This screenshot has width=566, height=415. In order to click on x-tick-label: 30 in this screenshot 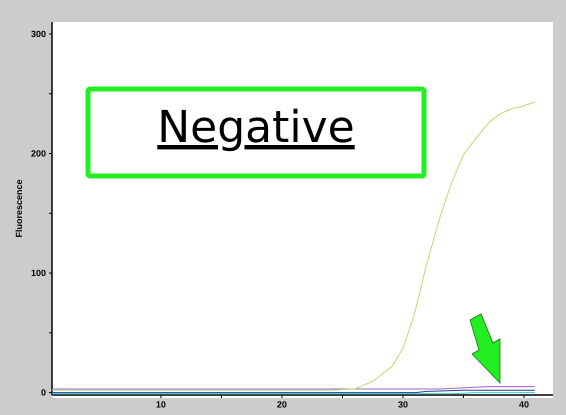, I will do `click(403, 404)`.